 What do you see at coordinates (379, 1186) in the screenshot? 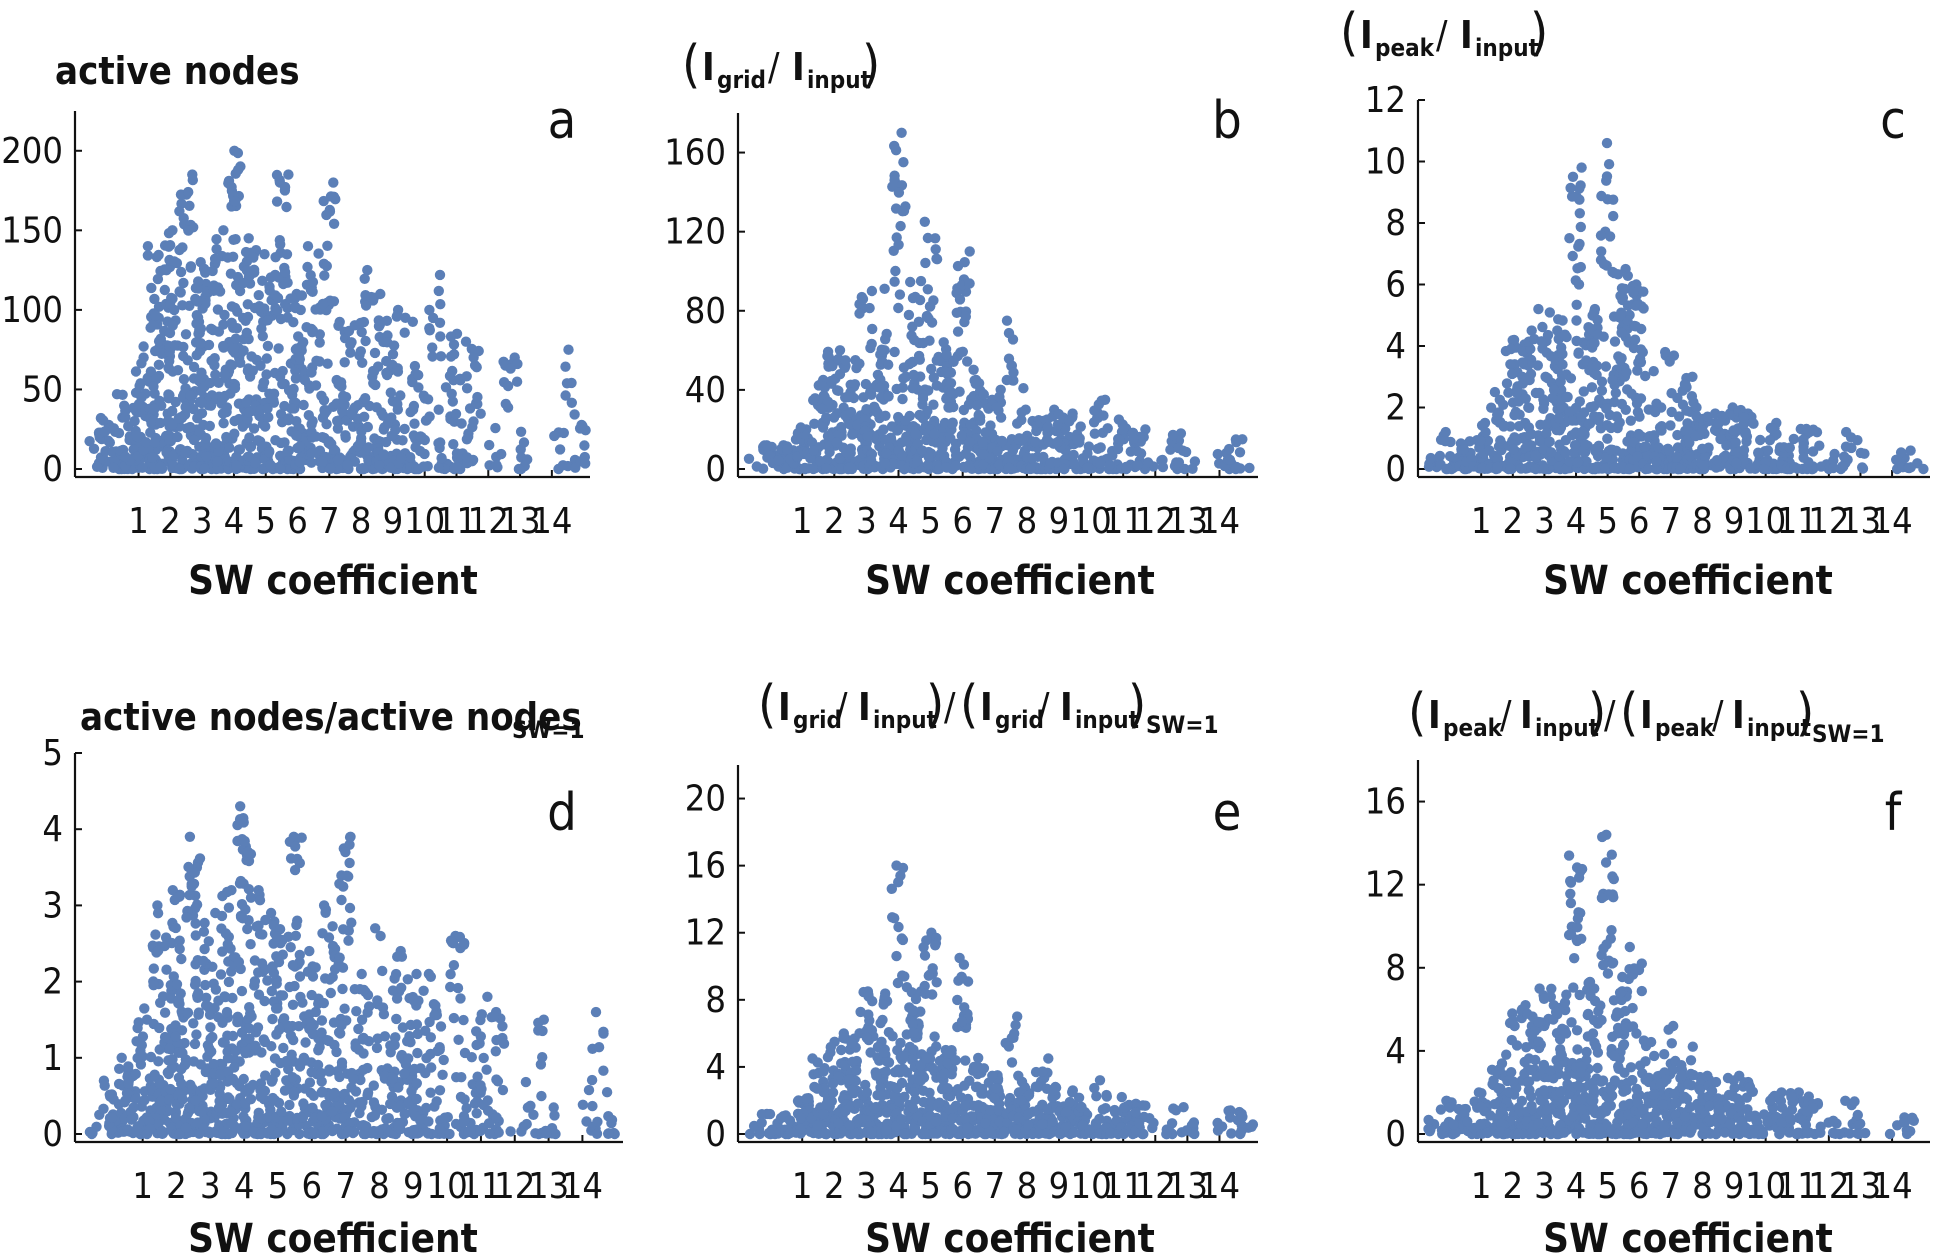
I see `x-tick-label: 8` at bounding box center [379, 1186].